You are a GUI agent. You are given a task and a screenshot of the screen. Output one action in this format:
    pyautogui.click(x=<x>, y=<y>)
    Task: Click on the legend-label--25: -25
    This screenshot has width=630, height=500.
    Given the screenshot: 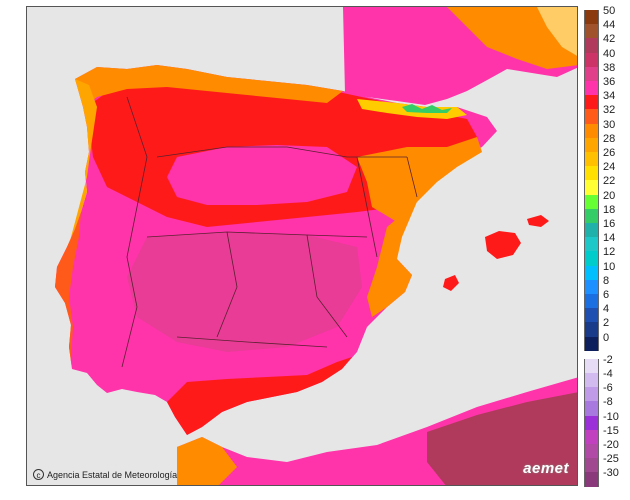 What is the action you would take?
    pyautogui.click(x=611, y=459)
    